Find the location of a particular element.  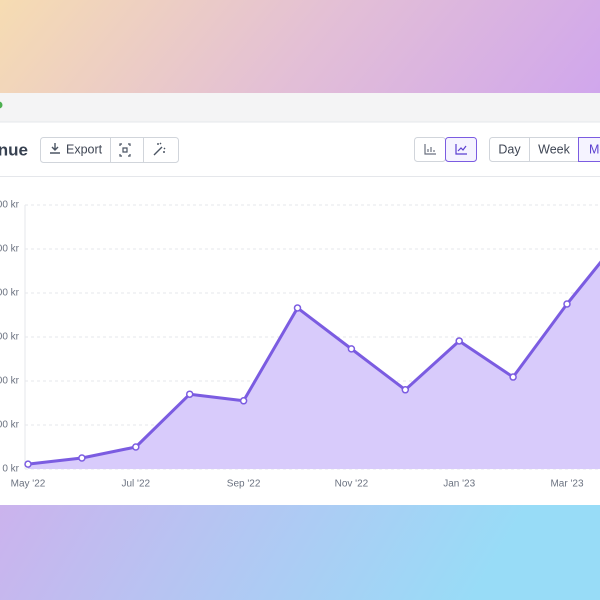

y-tick-label: 0 kr is located at coordinates (10, 469).